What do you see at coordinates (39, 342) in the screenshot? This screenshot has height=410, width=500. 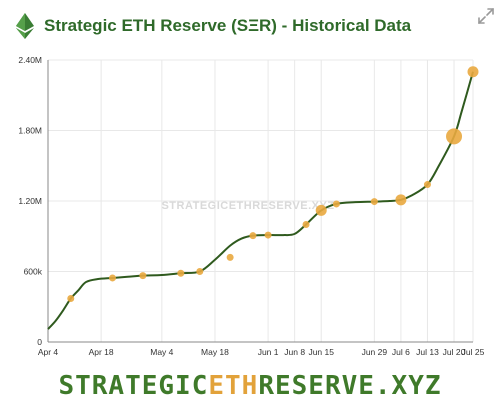 I see `y-tick-label: 0` at bounding box center [39, 342].